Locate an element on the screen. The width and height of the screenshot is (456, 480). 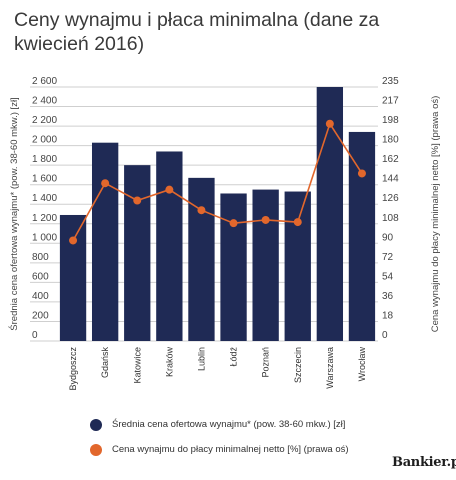
y2-tick-label: 217 is located at coordinates (390, 101).